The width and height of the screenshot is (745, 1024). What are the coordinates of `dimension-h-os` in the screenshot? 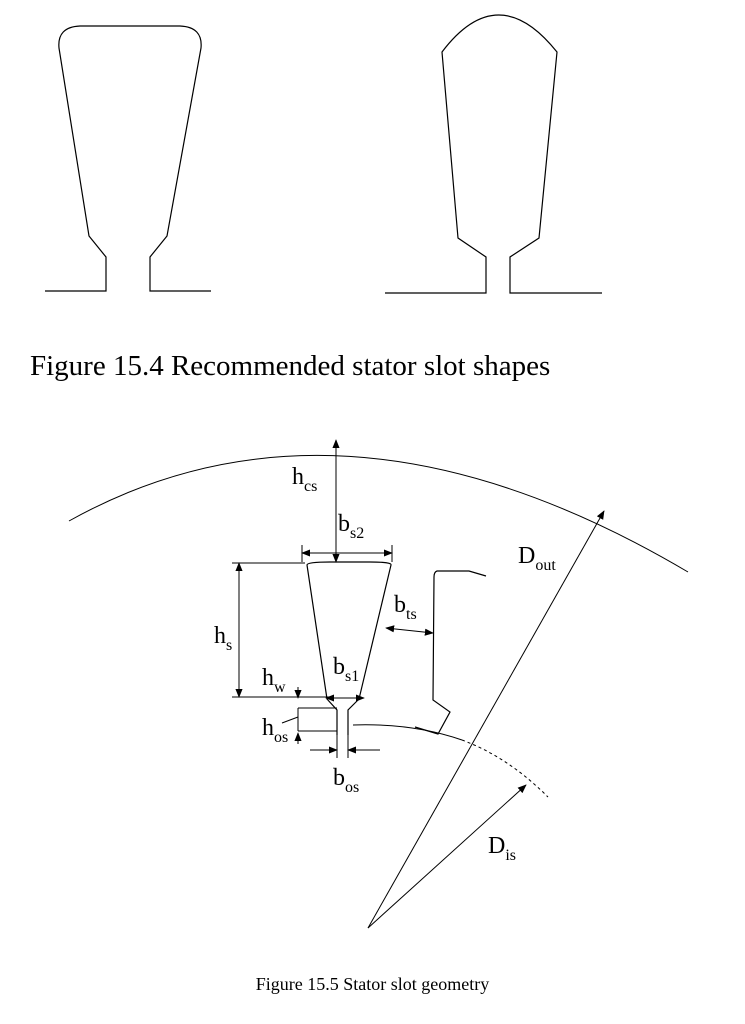 It's located at (291, 730).